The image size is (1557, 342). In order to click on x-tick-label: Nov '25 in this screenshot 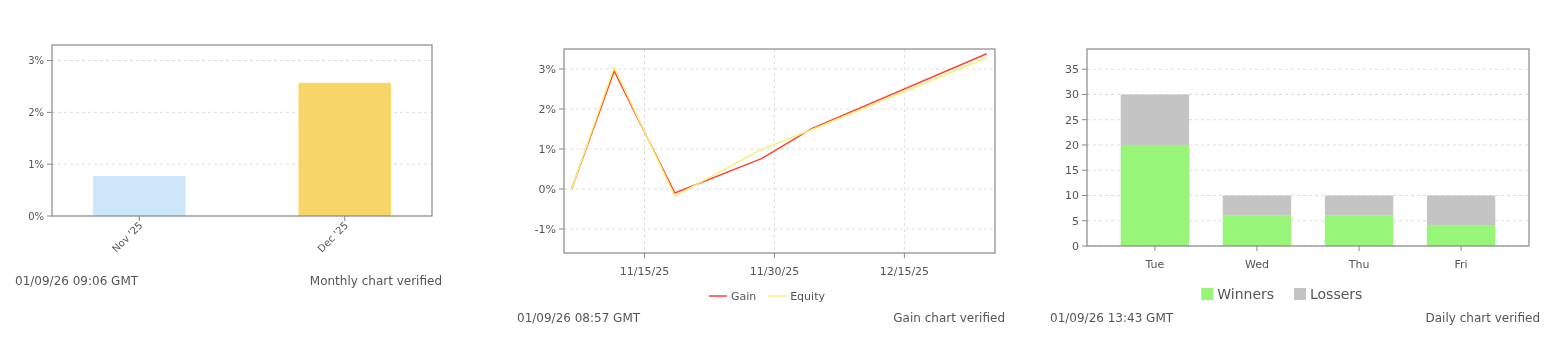, I will do `click(127, 237)`.